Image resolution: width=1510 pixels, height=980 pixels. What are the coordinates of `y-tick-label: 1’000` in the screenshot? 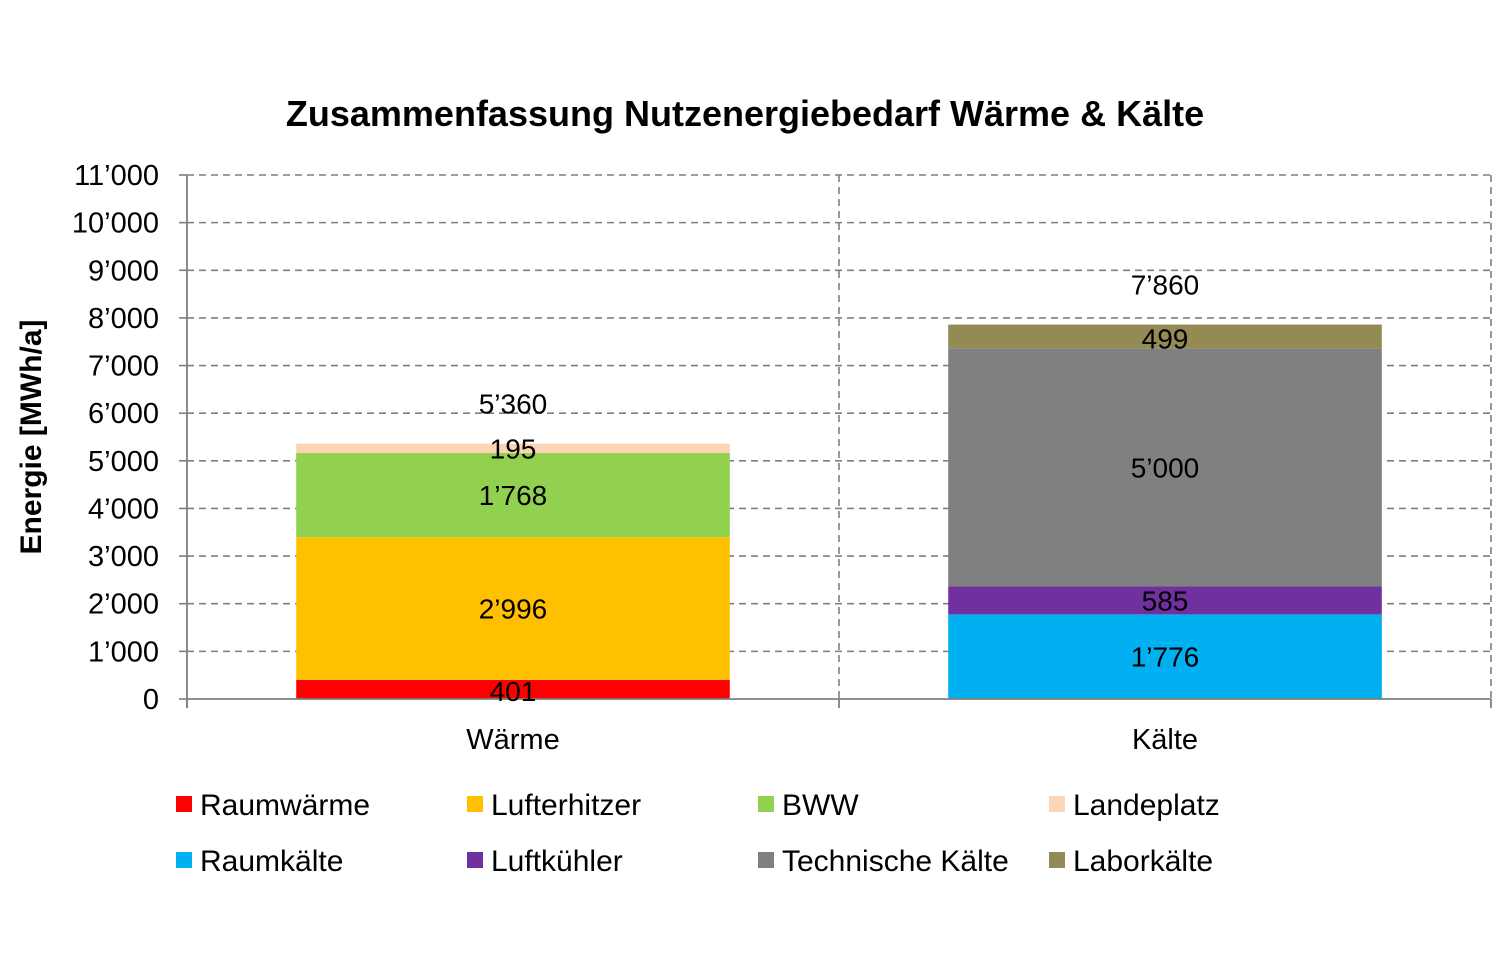 It's located at (123, 652).